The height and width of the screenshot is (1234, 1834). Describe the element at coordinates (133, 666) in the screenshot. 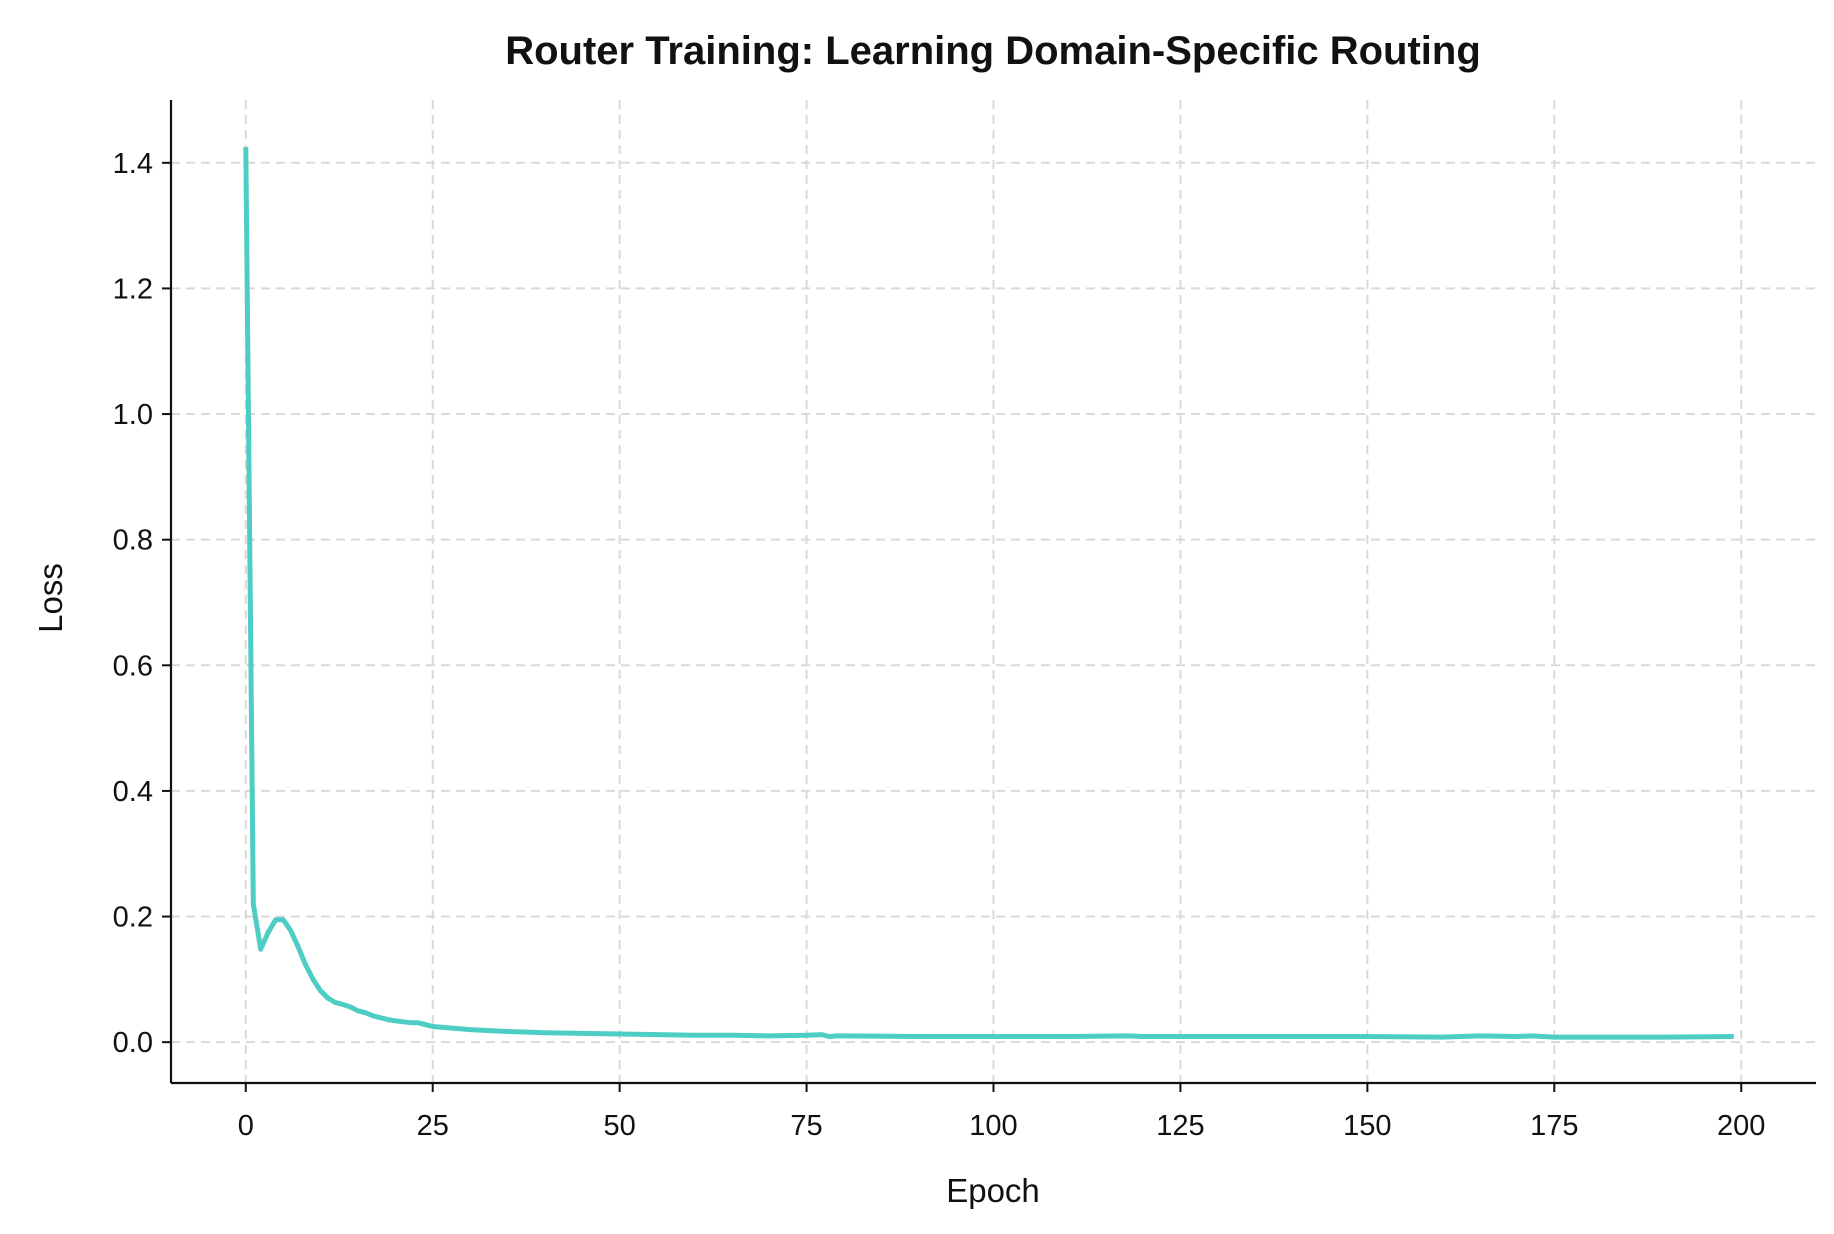

I see `y-tick-label: 0.6` at that location.